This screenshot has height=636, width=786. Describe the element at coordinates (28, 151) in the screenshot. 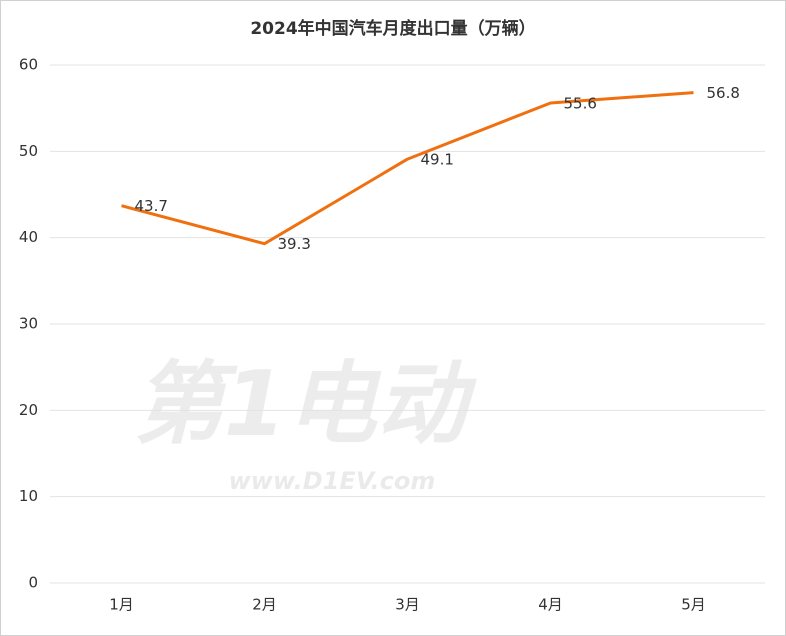

I see `y-tick-label: 50` at that location.